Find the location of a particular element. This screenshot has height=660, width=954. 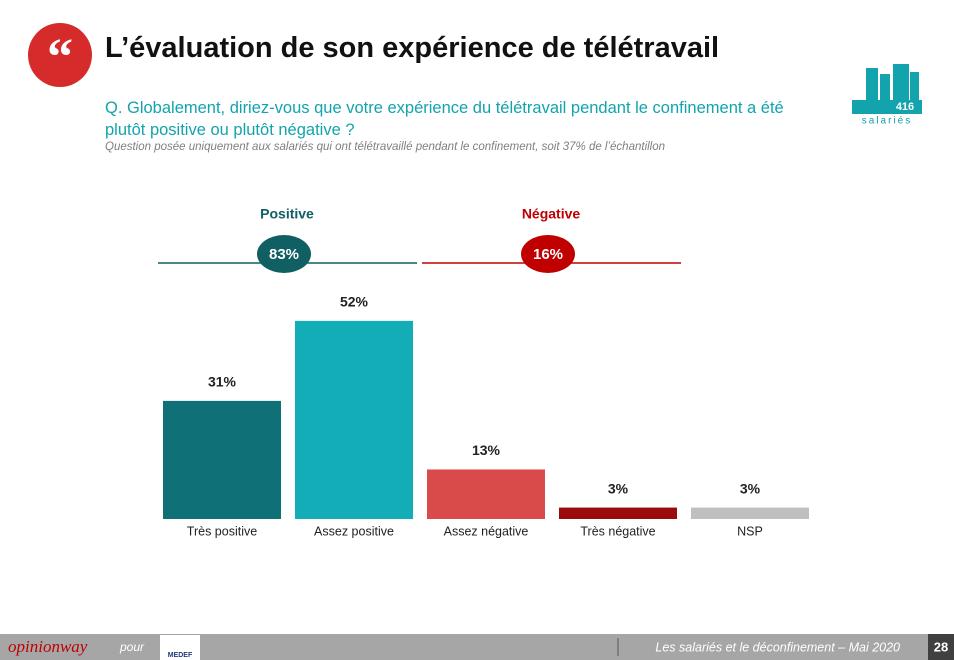

value-label: 13% is located at coordinates (486, 450).